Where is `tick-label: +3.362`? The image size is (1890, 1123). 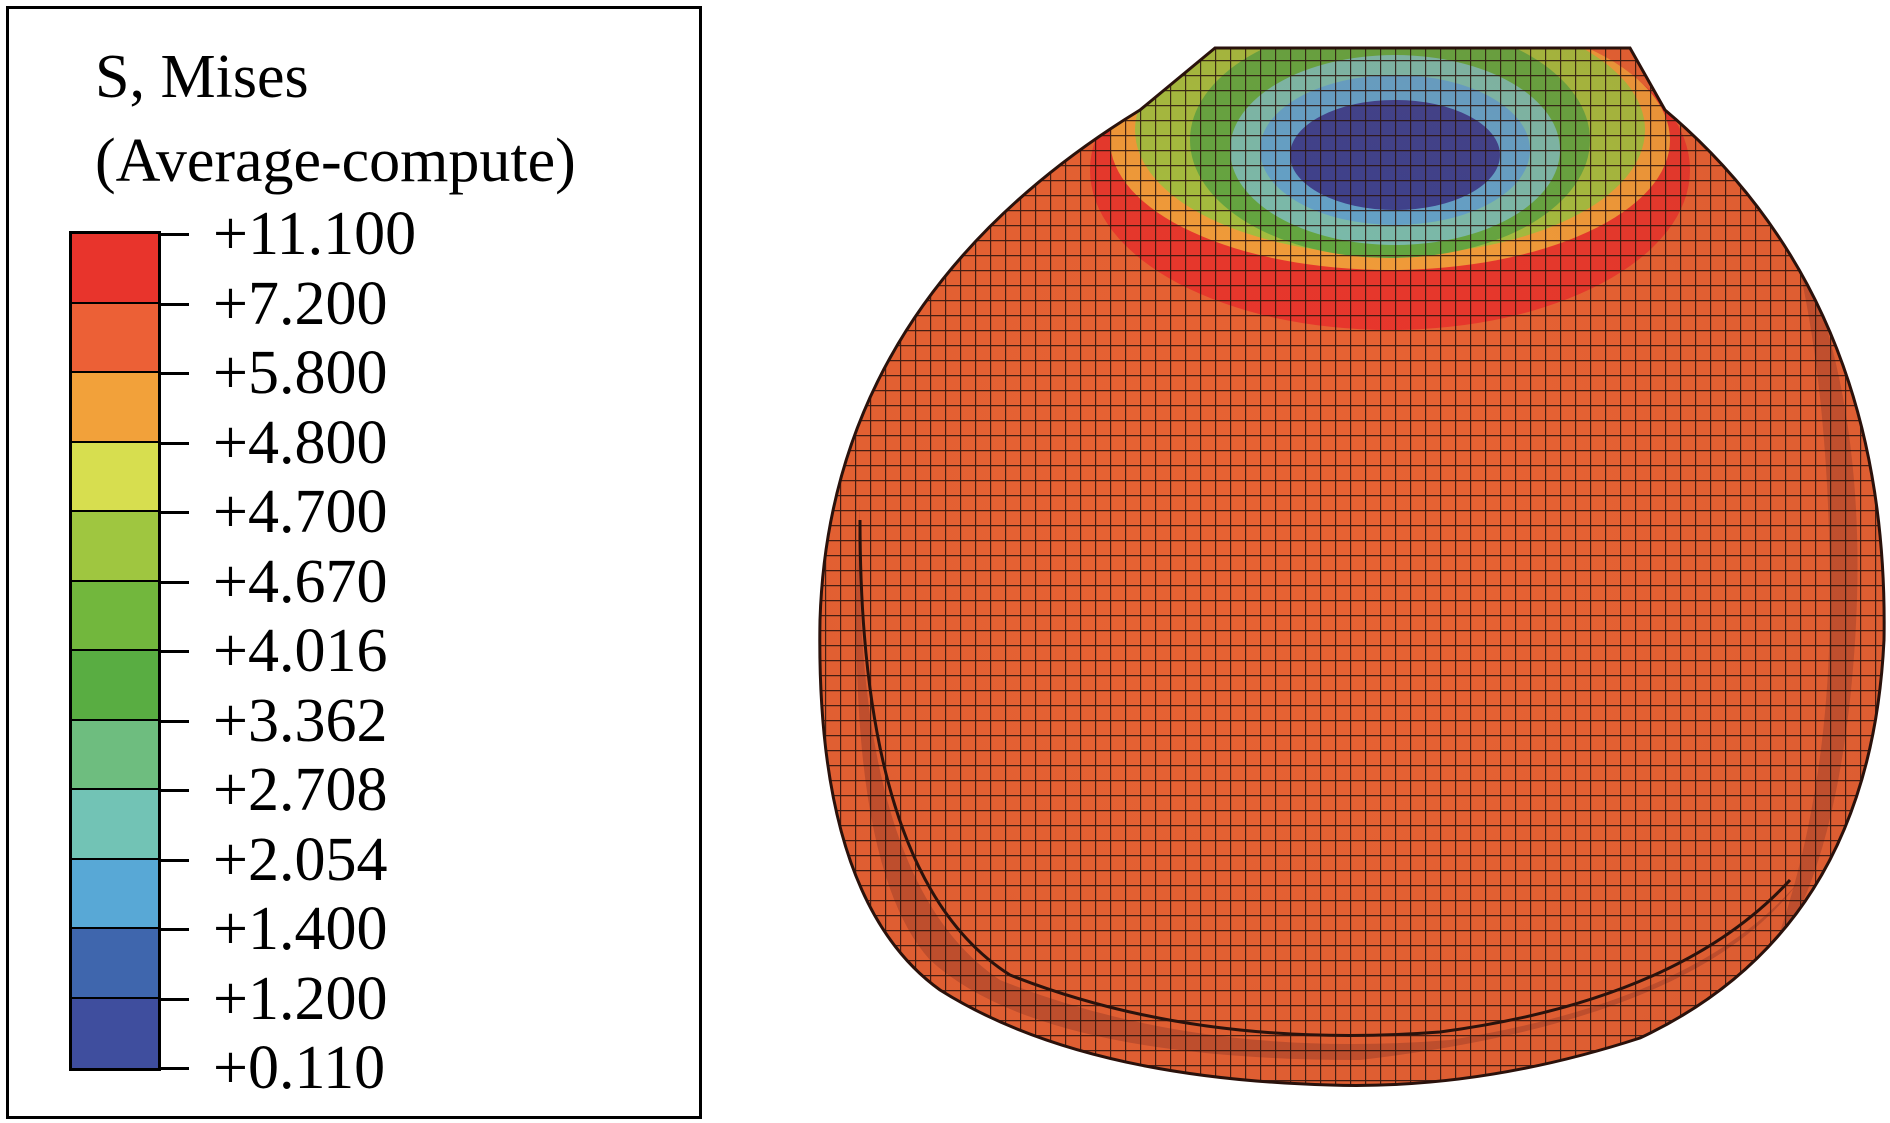 tick-label: +3.362 is located at coordinates (300, 720).